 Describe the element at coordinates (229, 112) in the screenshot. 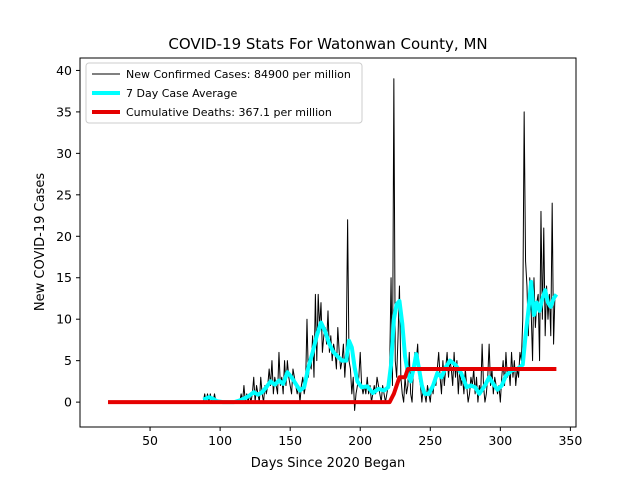

I see `legend-label-3: Cumulative Deaths: 367.1 per million` at that location.